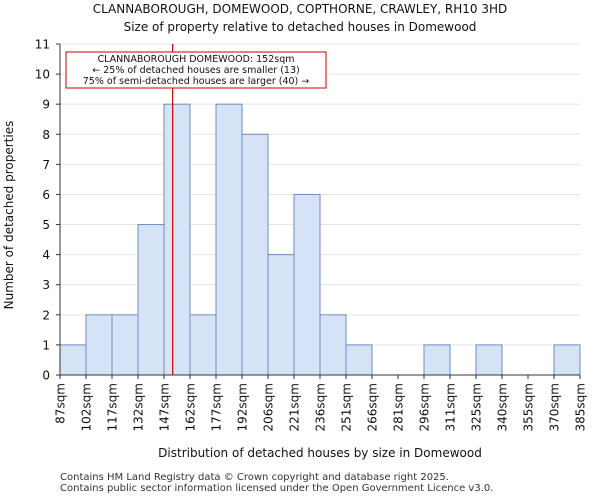 The image size is (600, 500). Describe the element at coordinates (151, 300) in the screenshot. I see `bar-132sqm` at that location.